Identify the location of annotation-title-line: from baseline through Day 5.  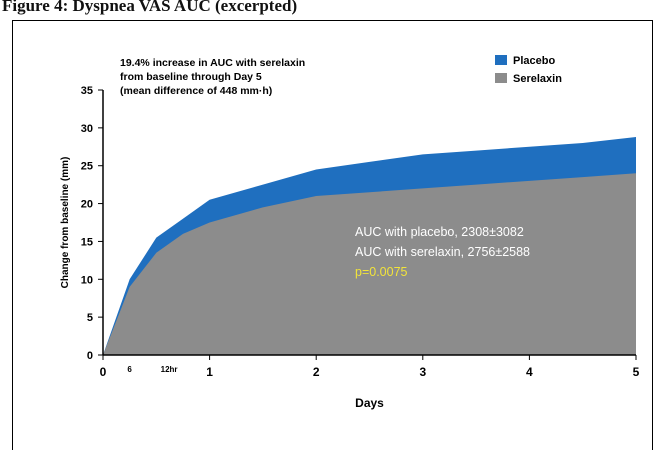
(191, 77).